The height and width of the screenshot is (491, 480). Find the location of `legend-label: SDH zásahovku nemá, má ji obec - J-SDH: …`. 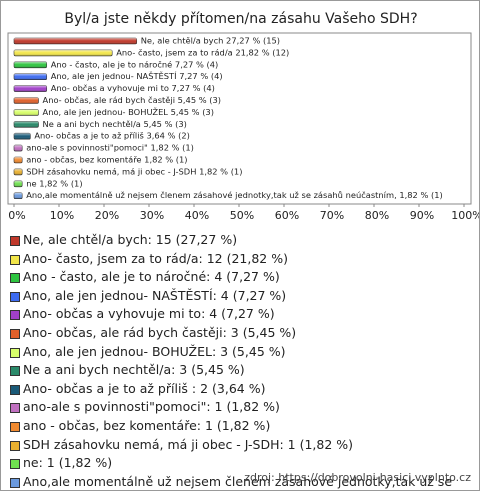

legend-label: SDH zásahovku nemá, má ji obec - J-SDH: … is located at coordinates (188, 444).